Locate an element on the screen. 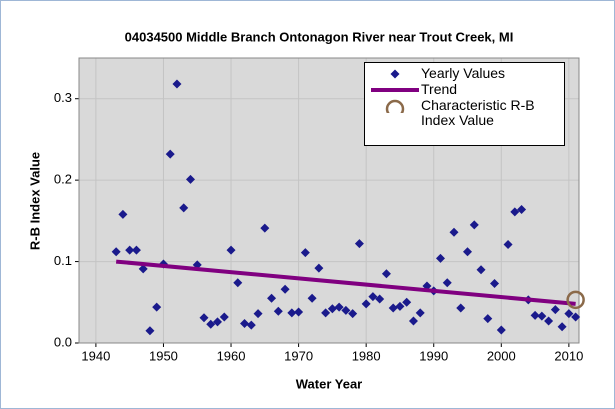 The width and height of the screenshot is (615, 409). x-tick-label: 1970 is located at coordinates (298, 355).